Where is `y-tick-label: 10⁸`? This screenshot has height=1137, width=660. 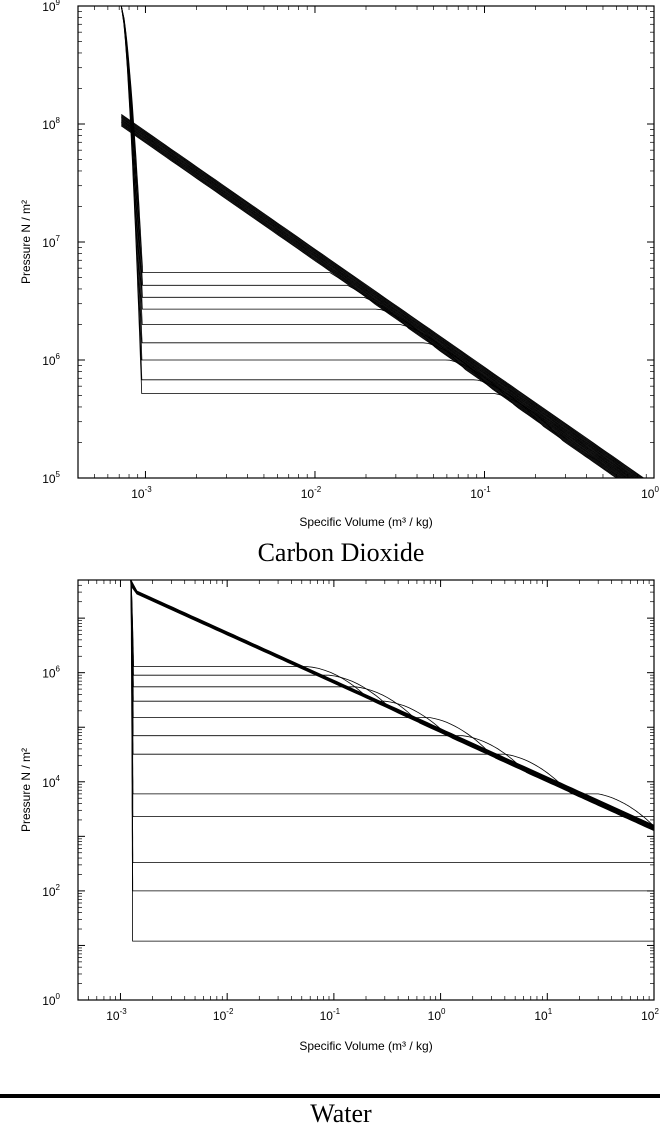
y-tick-label: 10⁸ is located at coordinates (51, 124).